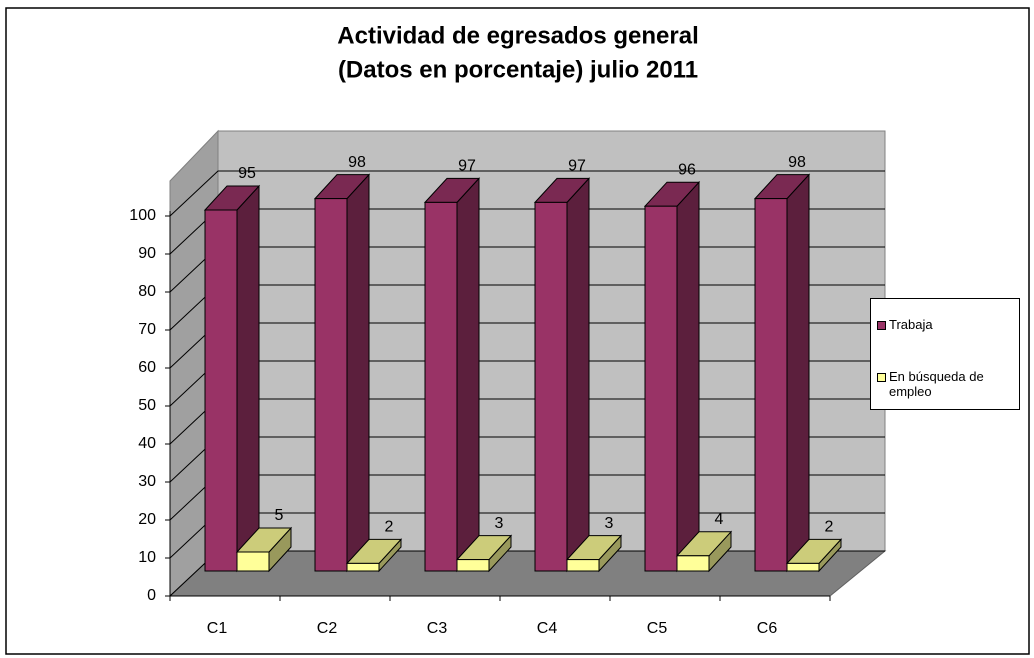 This screenshot has width=1034, height=658. Describe the element at coordinates (547, 628) in the screenshot. I see `x-tick-label: C4` at that location.